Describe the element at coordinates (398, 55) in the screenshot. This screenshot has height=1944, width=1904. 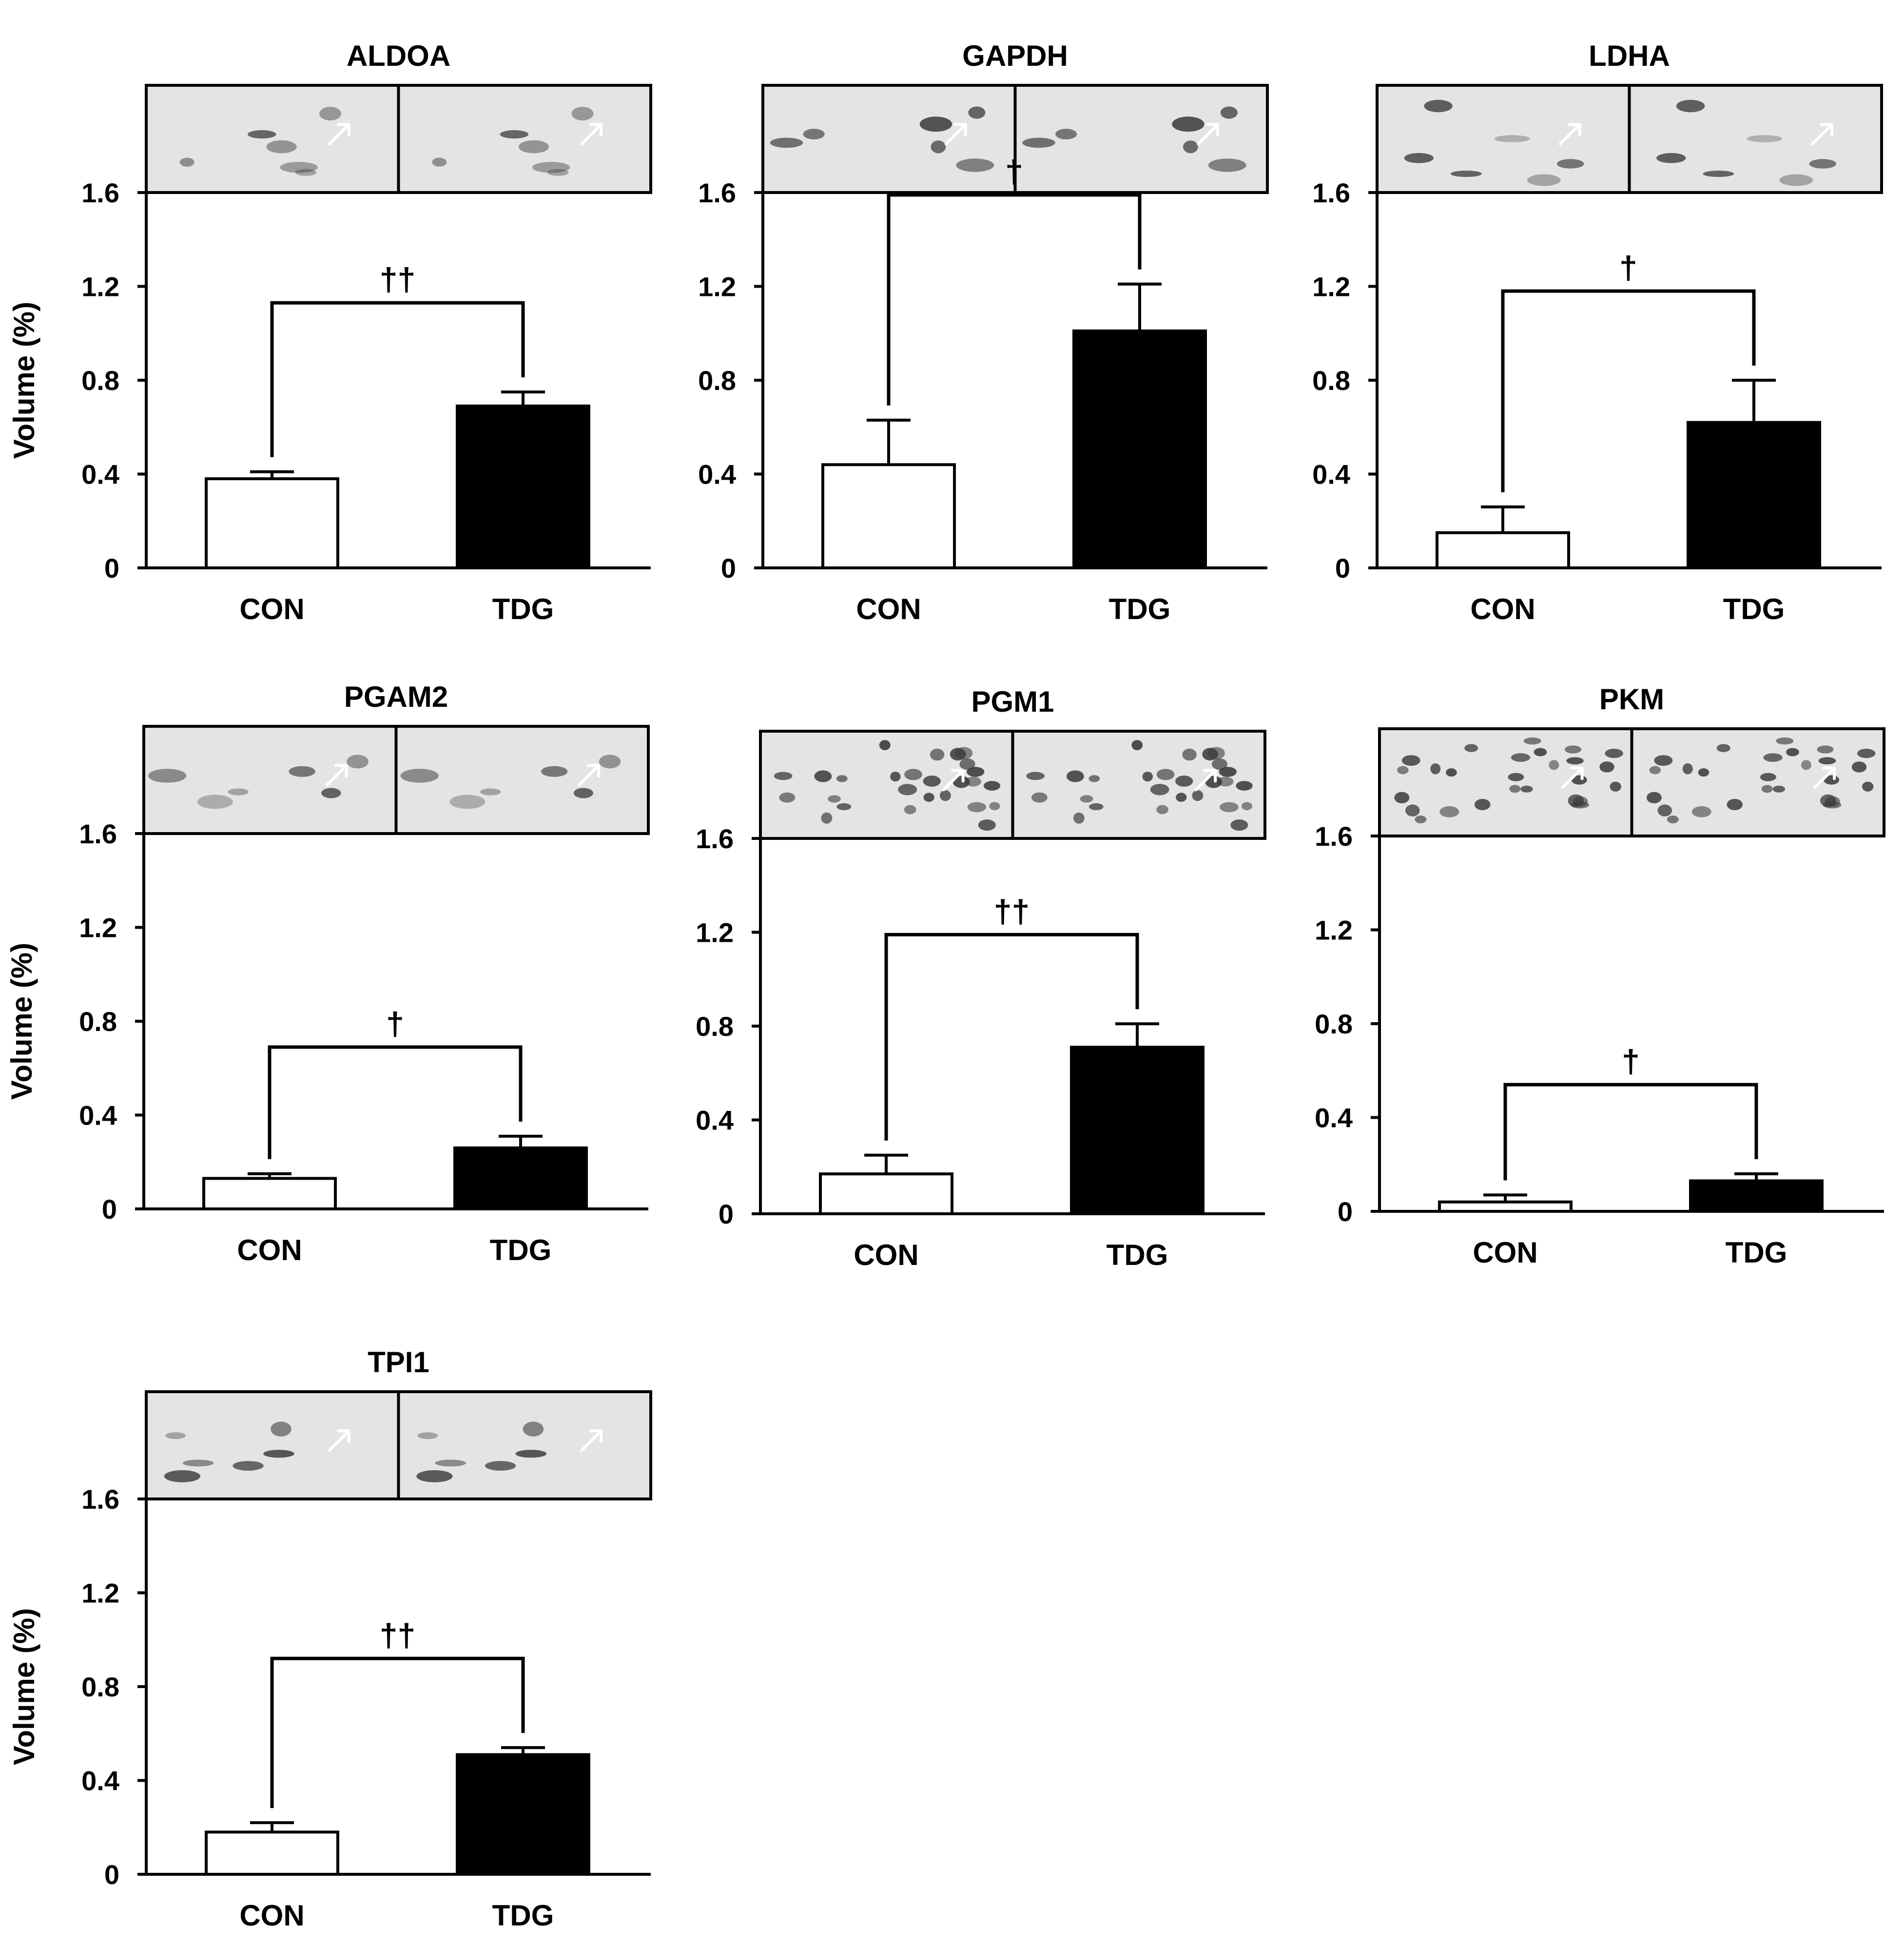
I see `chart-title: ALDOA` at that location.